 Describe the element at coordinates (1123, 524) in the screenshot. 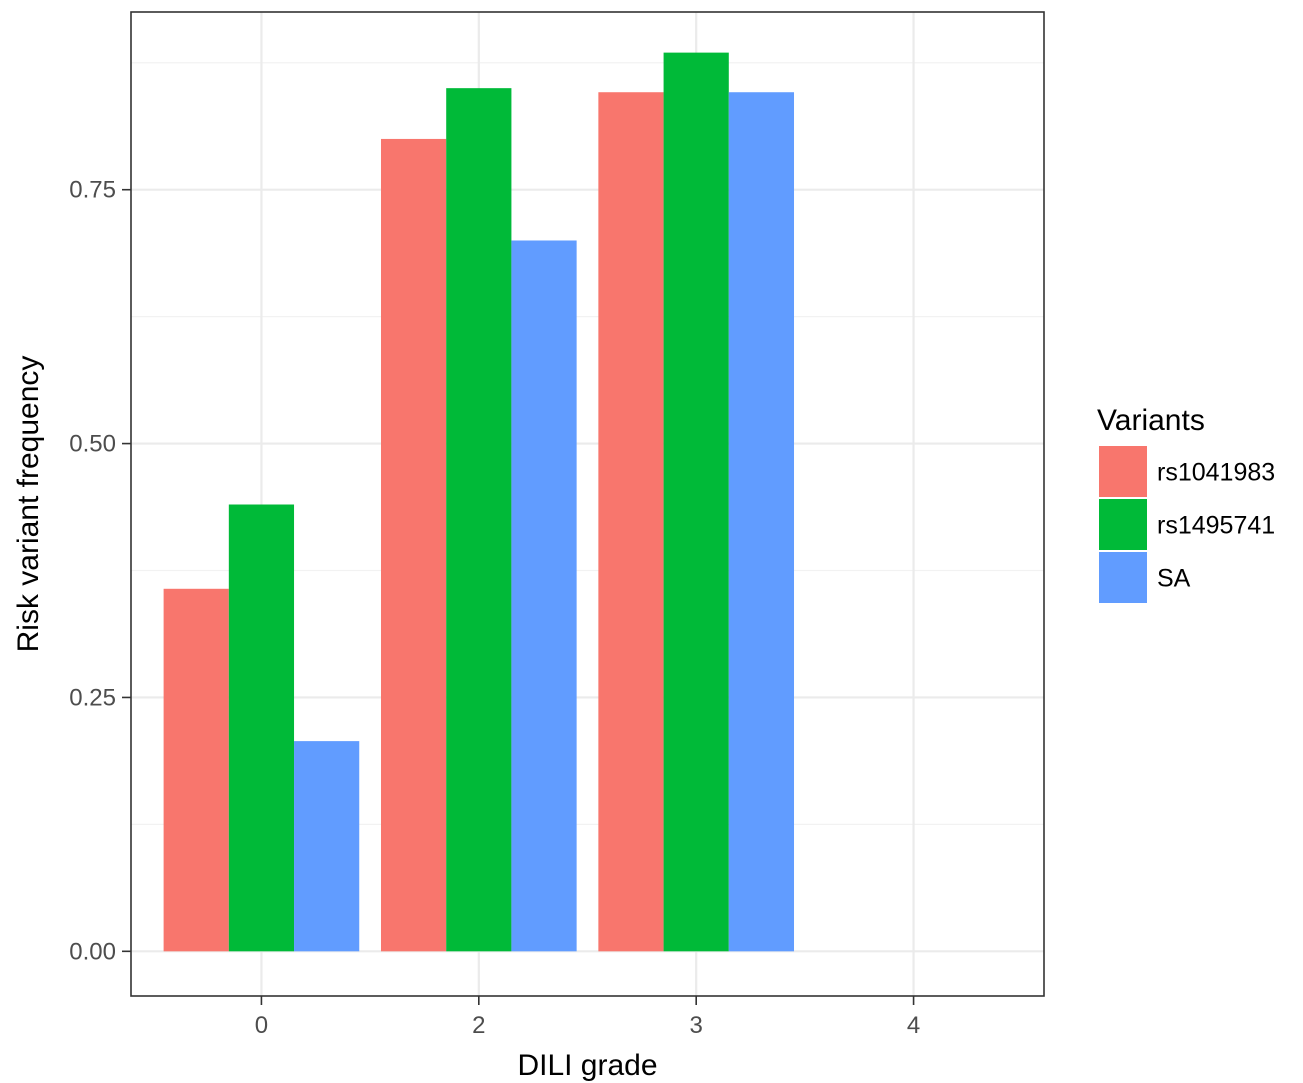

I see `legend-key-rs1495741` at that location.